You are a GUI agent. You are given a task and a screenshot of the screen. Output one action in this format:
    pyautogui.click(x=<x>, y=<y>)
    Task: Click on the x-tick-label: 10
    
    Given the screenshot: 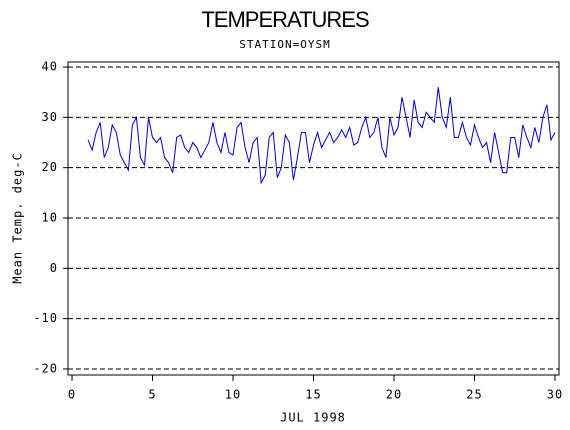 What is the action you would take?
    pyautogui.click(x=233, y=395)
    